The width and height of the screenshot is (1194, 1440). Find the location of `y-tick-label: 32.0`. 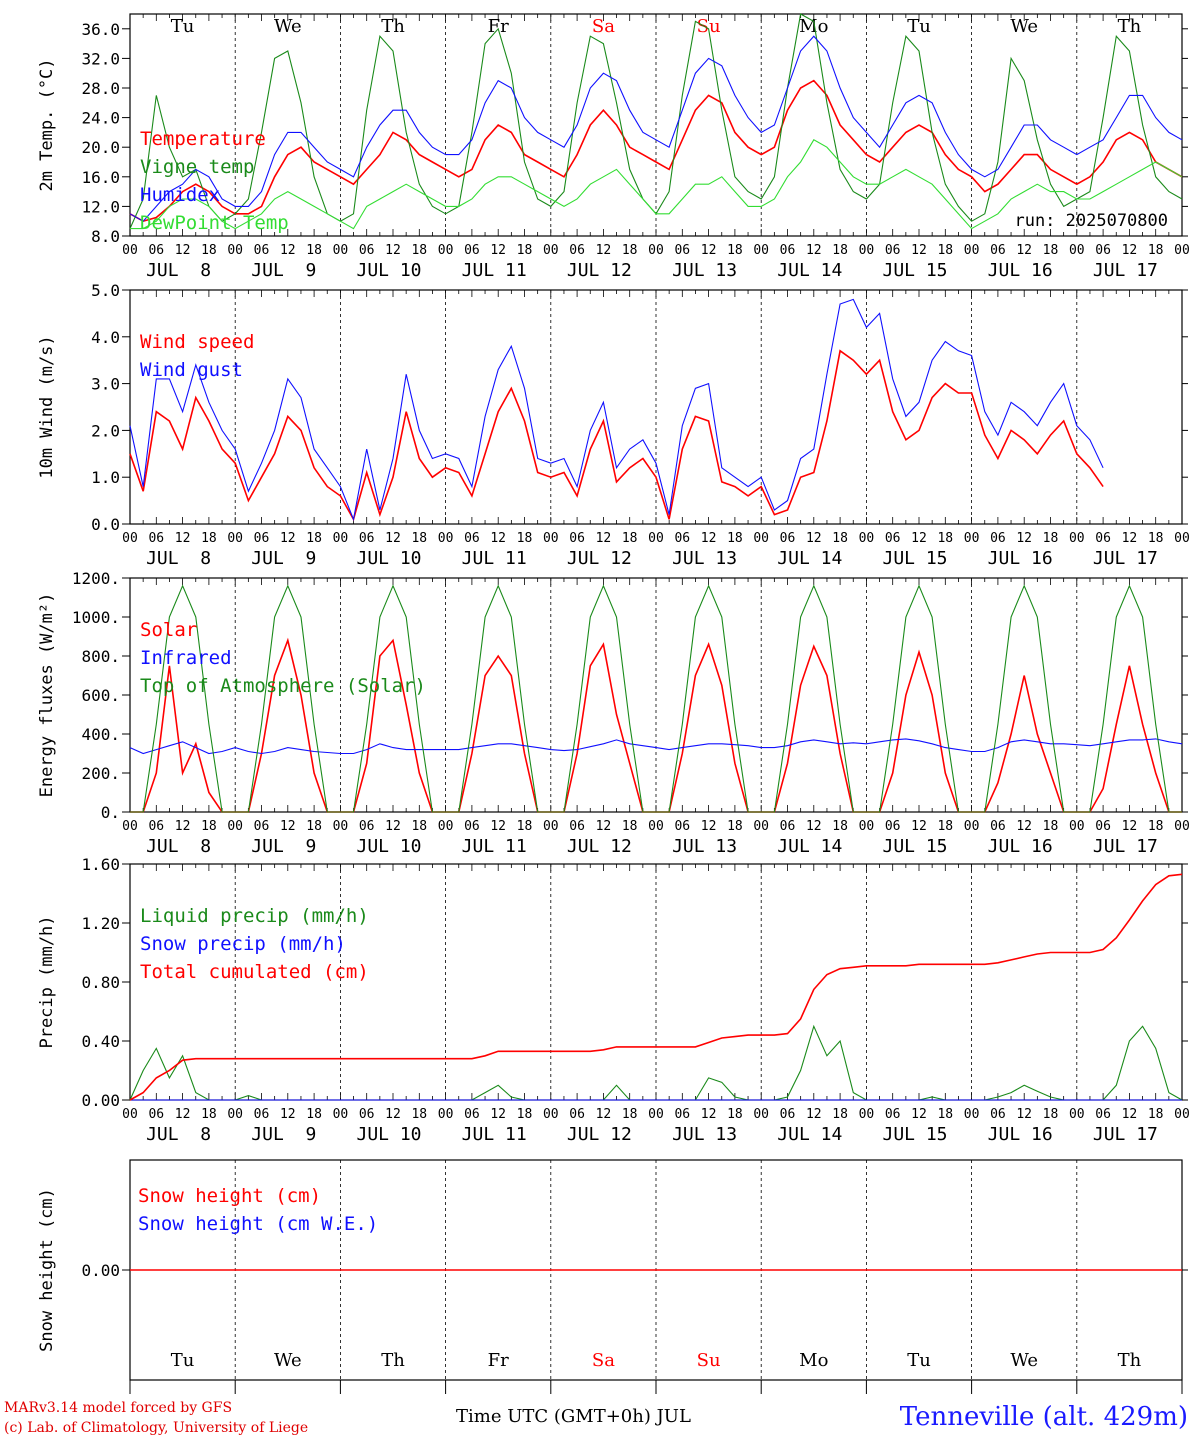

y-tick-label: 32.0 is located at coordinates (100, 58).